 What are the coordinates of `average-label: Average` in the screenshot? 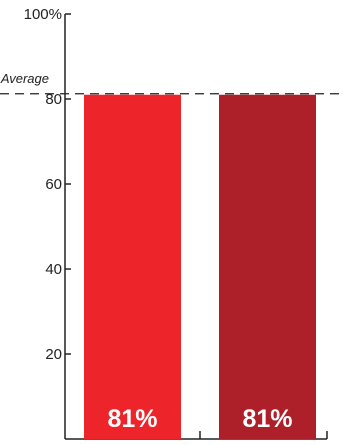 It's located at (24, 78).